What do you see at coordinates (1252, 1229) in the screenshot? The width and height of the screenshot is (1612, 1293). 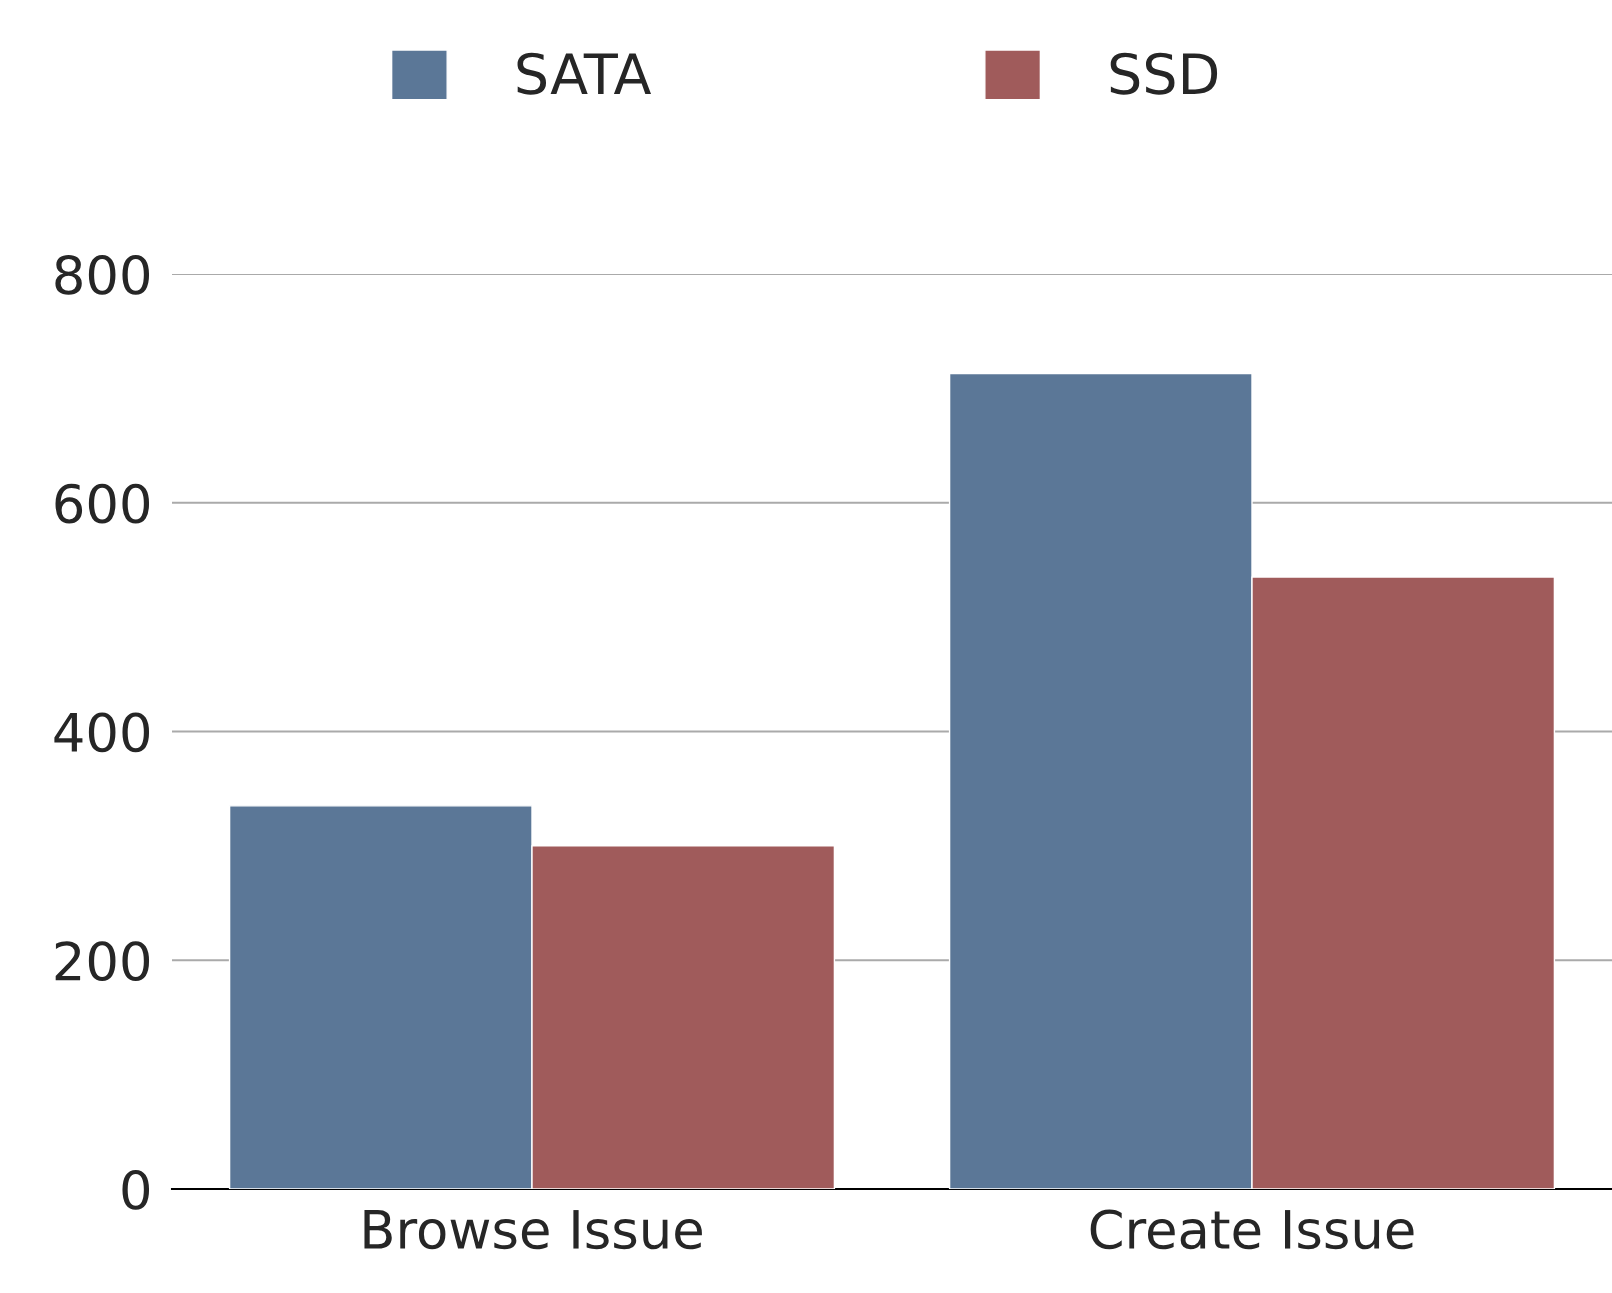 I see `x-tick-label: Create Issue` at bounding box center [1252, 1229].